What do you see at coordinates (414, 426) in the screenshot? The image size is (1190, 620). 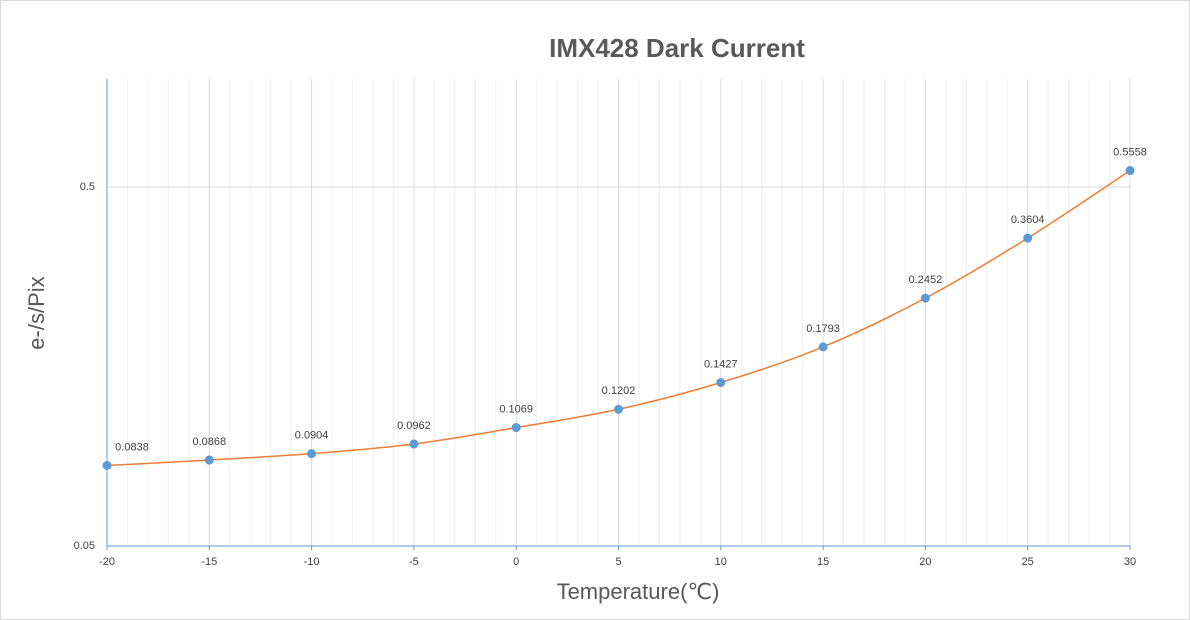 I see `data-label: 0.0962` at bounding box center [414, 426].